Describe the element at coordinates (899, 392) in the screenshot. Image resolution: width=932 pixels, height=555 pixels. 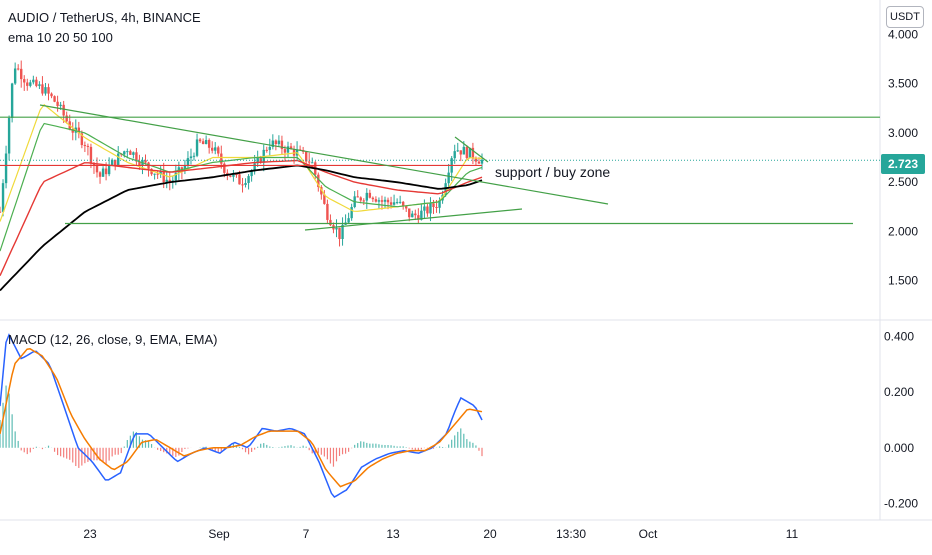
I see `macd-tick-label: 0.200` at that location.